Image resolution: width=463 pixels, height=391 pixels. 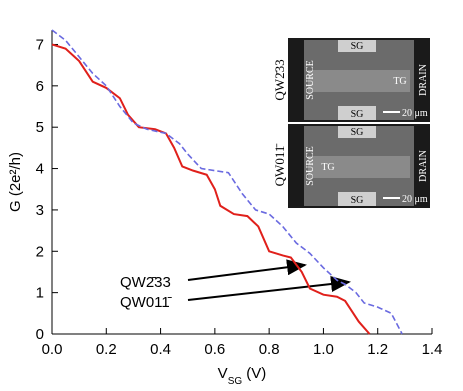 I want to click on x-axis-label-part: (V), so click(x=254, y=373).